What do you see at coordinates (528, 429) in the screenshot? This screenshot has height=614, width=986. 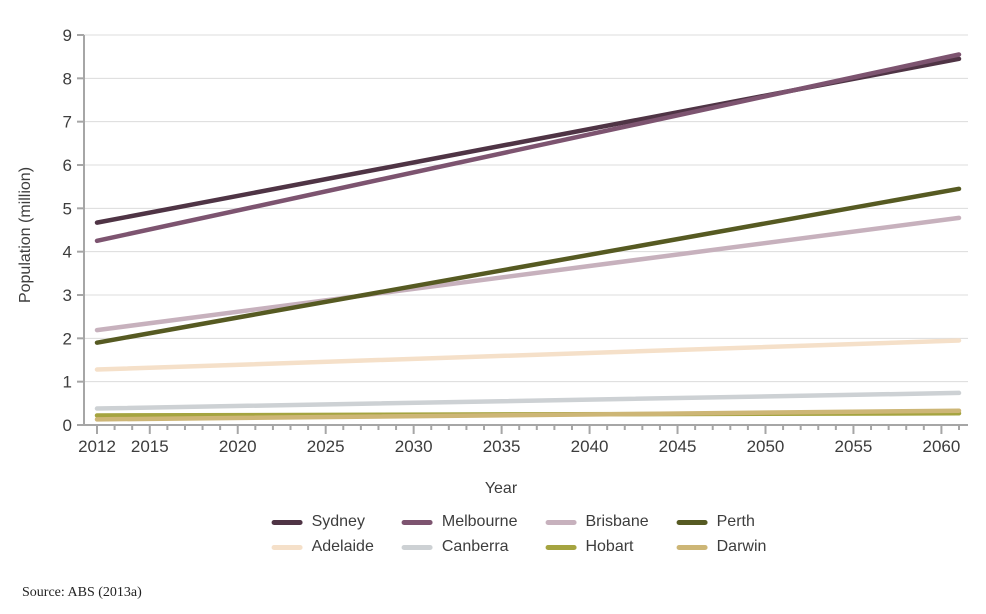 I see `x-axis-ticks` at bounding box center [528, 429].